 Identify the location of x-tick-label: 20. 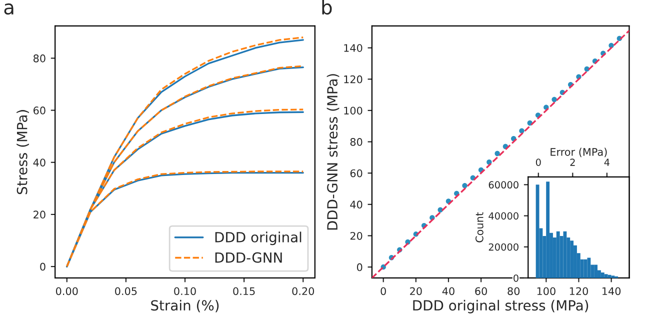
(416, 291).